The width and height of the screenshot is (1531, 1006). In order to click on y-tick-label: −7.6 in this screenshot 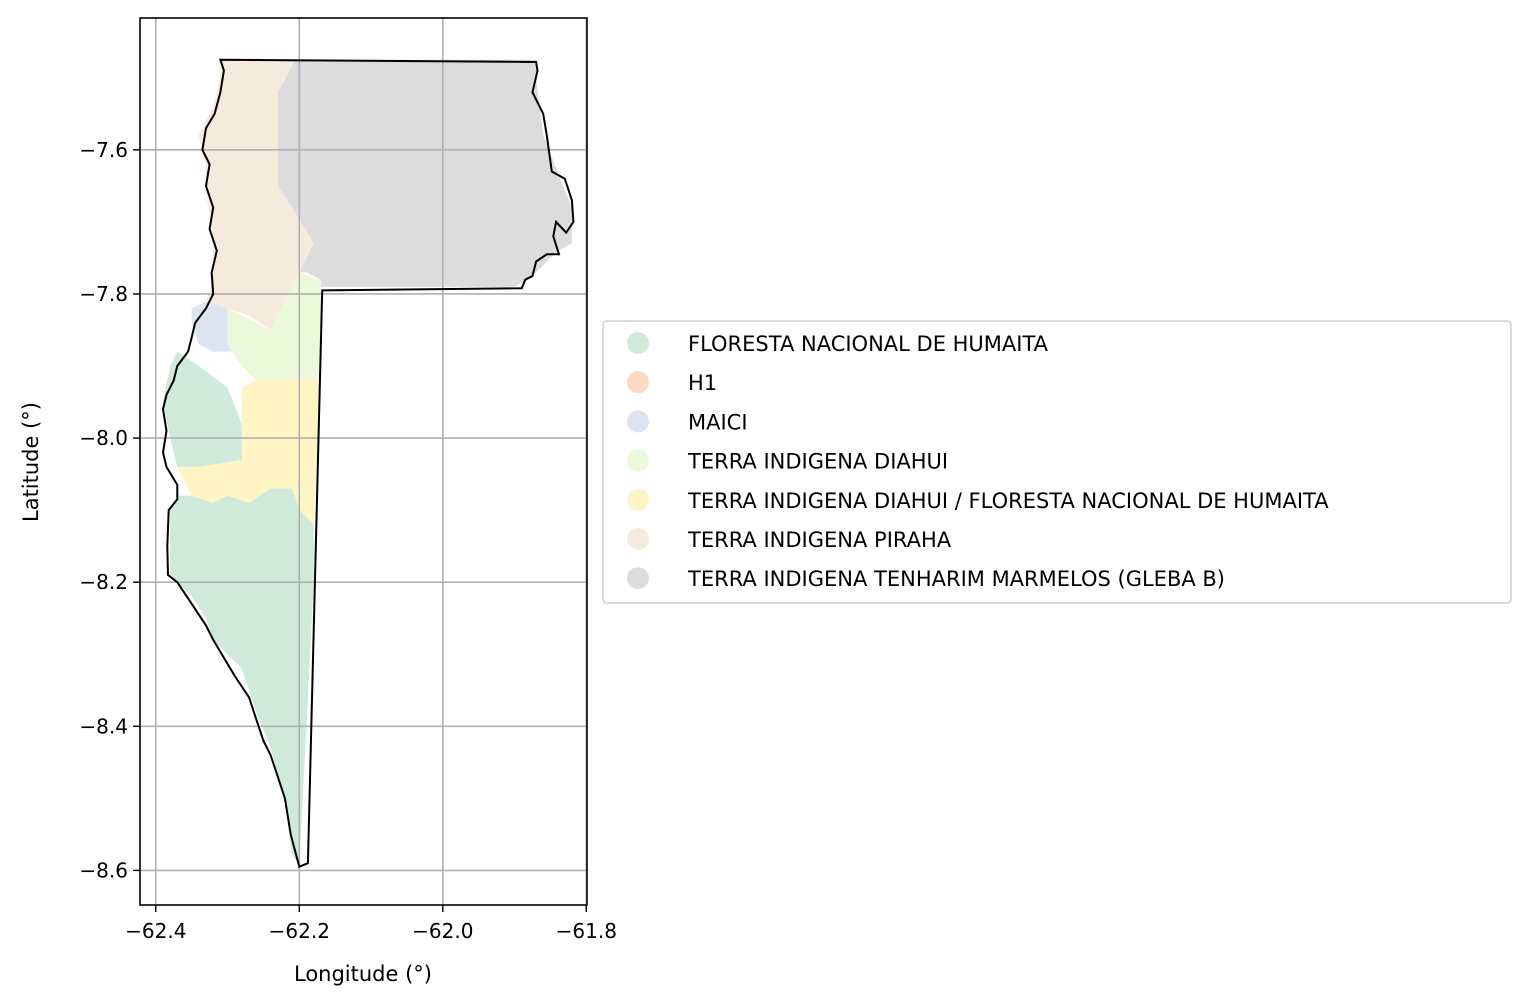, I will do `click(103, 150)`.